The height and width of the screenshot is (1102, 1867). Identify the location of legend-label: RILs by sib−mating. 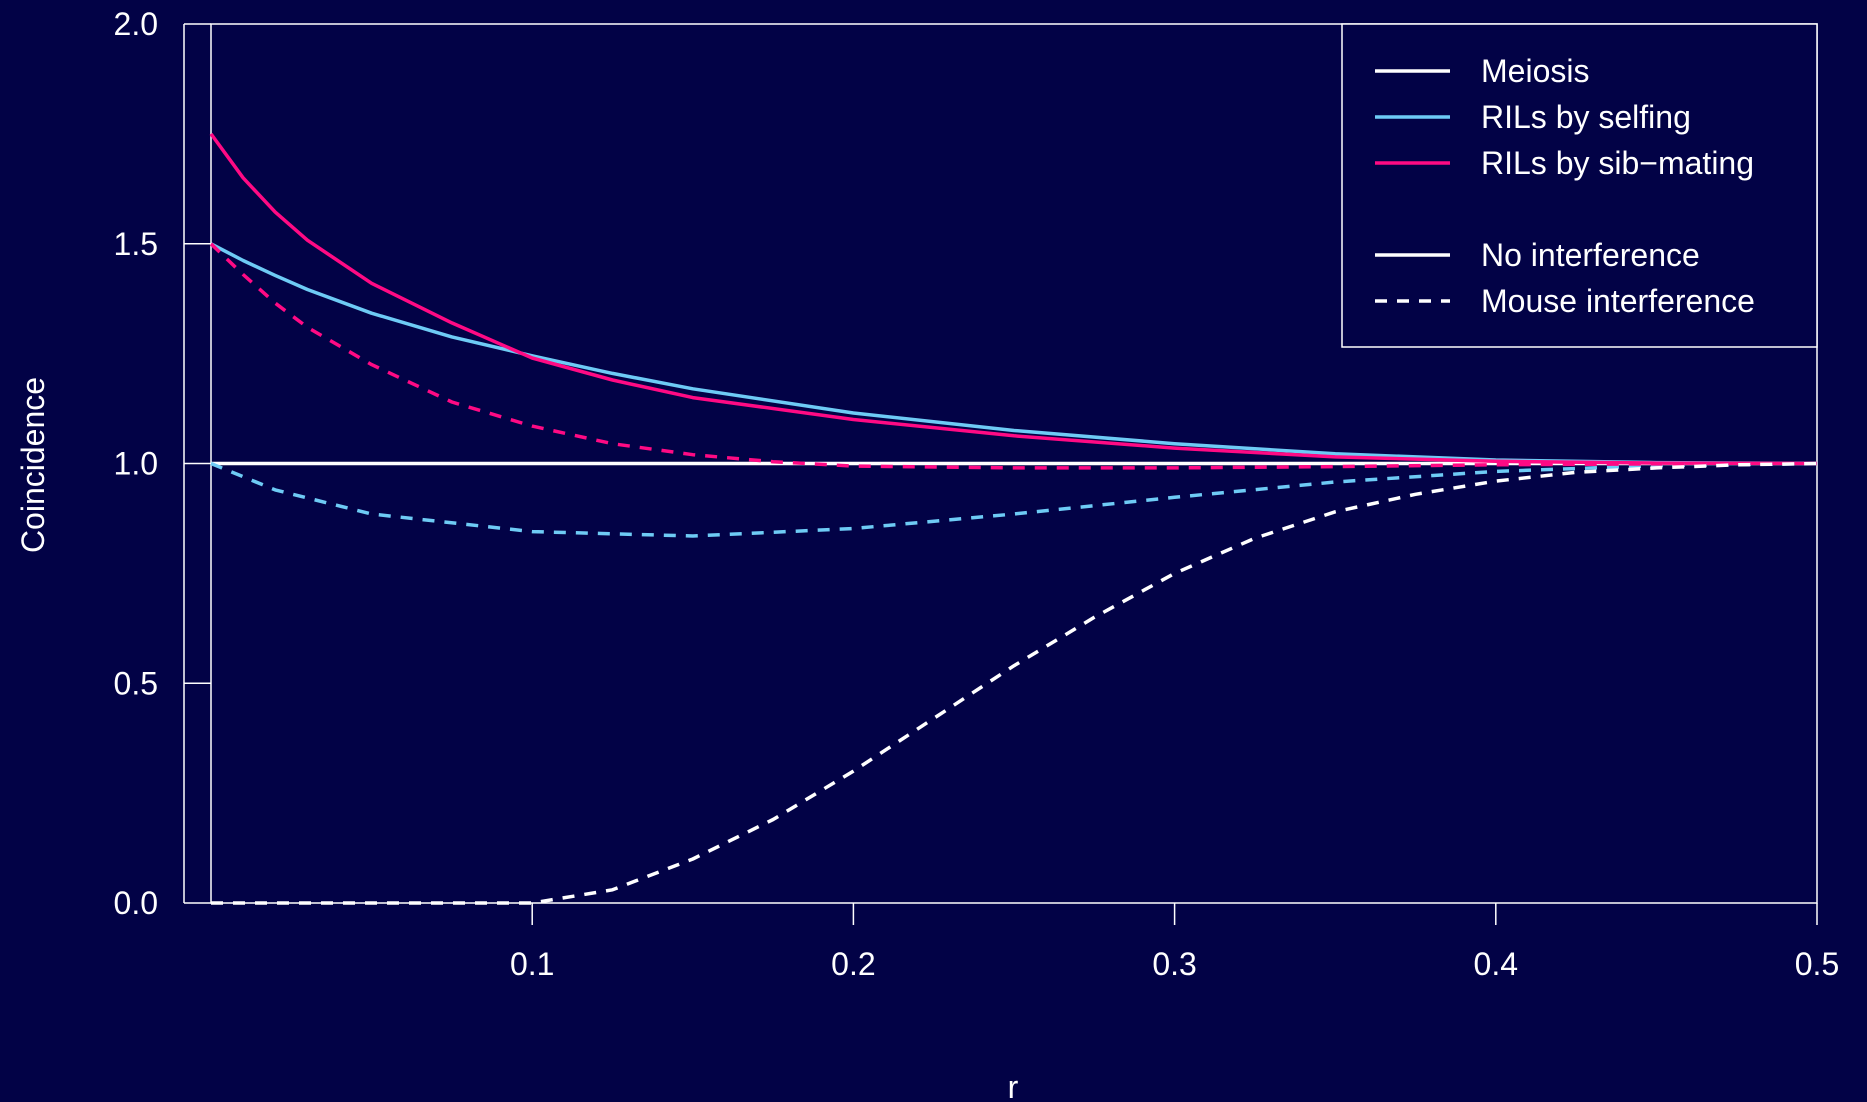
(1617, 163).